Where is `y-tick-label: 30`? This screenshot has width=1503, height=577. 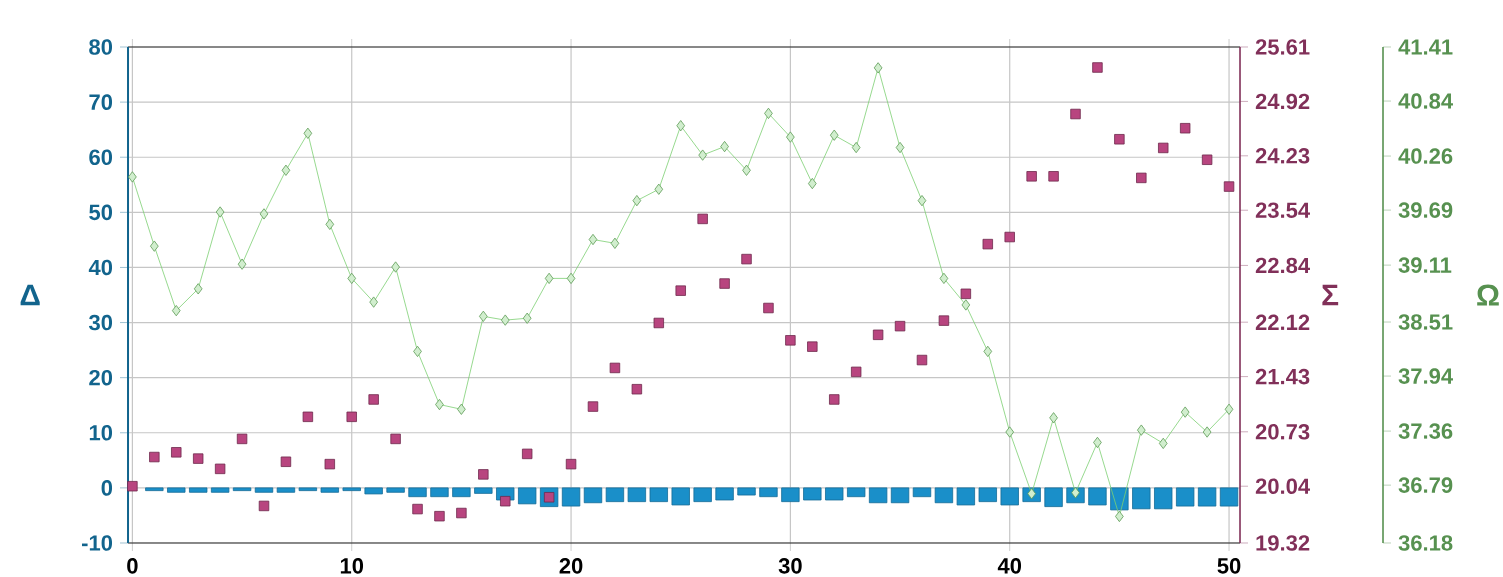
y-tick-label: 30 is located at coordinates (100, 322).